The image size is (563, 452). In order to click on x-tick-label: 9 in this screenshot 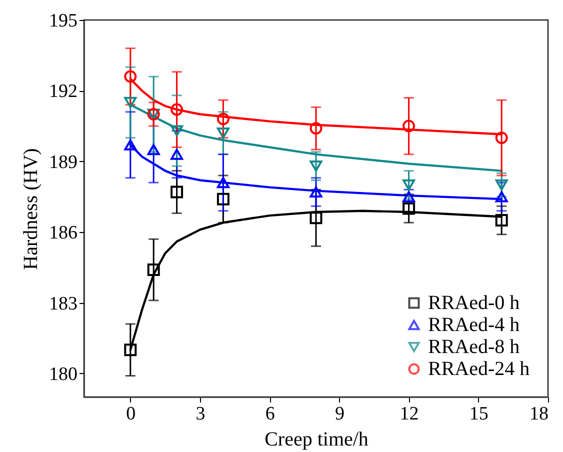, I will do `click(339, 414)`.